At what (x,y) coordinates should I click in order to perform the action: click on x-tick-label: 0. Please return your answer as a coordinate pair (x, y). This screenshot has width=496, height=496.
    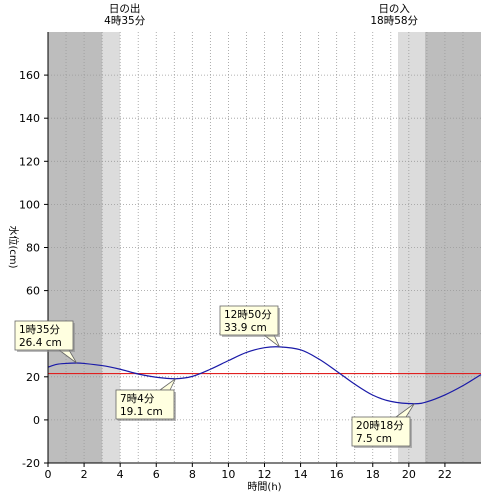
    Looking at the image, I should click on (48, 474).